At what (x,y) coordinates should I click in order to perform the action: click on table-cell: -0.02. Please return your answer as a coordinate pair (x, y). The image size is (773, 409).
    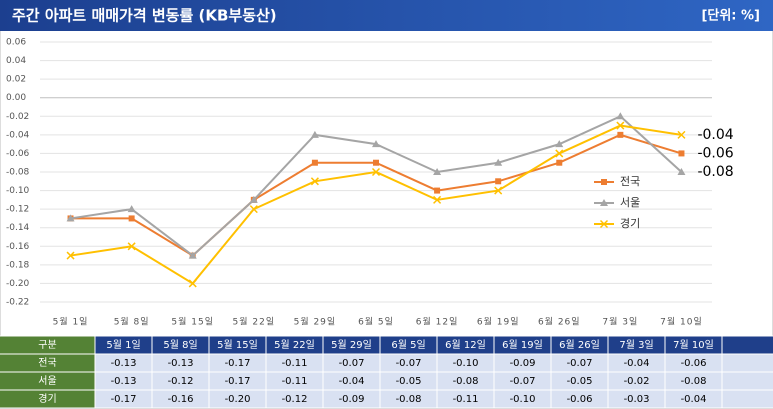
    Looking at the image, I should click on (637, 381).